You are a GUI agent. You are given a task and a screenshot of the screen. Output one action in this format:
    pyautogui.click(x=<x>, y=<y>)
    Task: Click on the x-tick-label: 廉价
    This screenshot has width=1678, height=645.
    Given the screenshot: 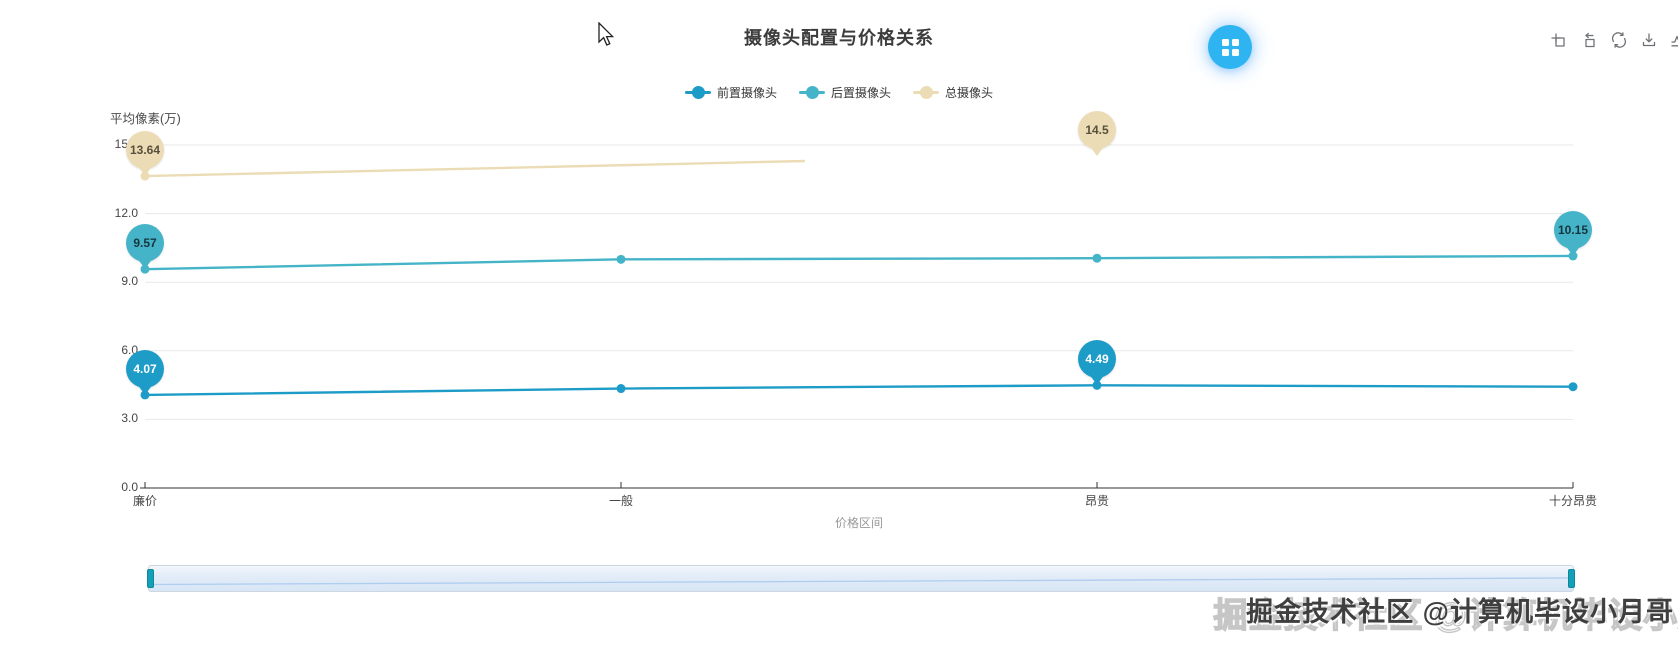 What is the action you would take?
    pyautogui.click(x=144, y=501)
    